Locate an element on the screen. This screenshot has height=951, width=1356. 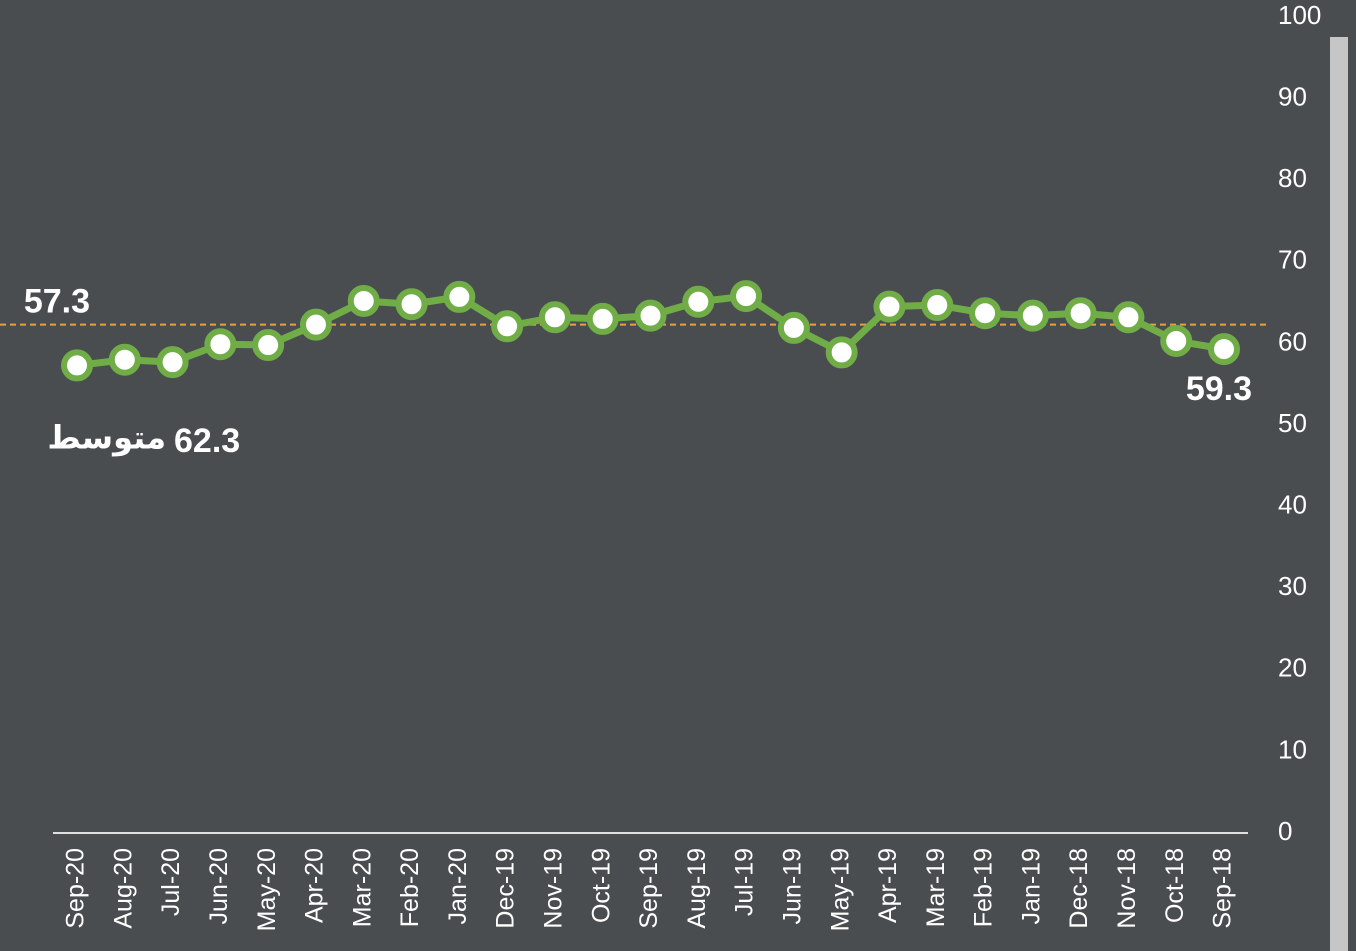
x-tick-label: Oct-18 is located at coordinates (1175, 885).